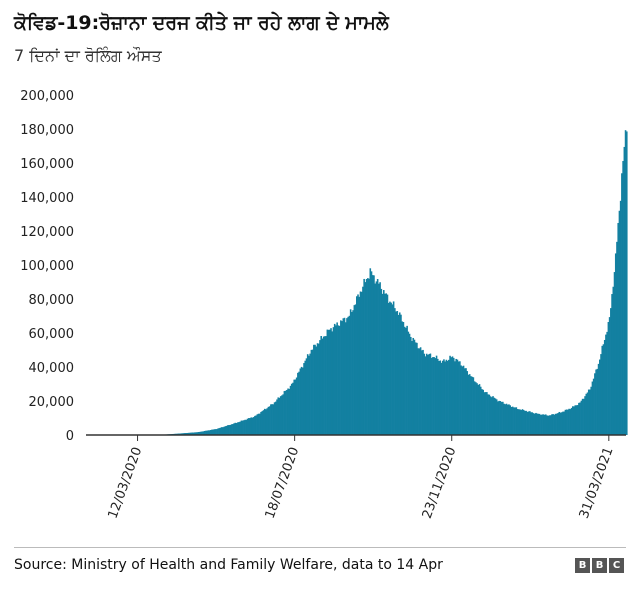  Describe the element at coordinates (52, 368) in the screenshot. I see `y-tick-label: 40,000` at that location.